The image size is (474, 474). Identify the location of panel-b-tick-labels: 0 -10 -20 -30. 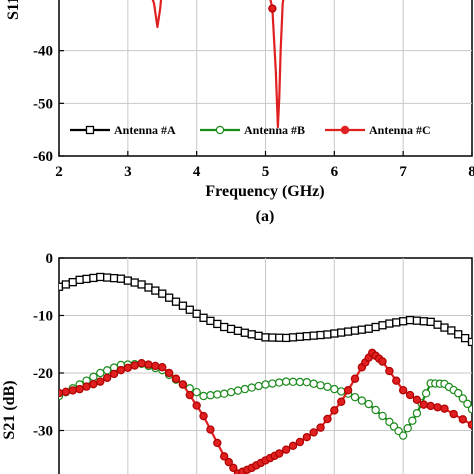
(48, 345).